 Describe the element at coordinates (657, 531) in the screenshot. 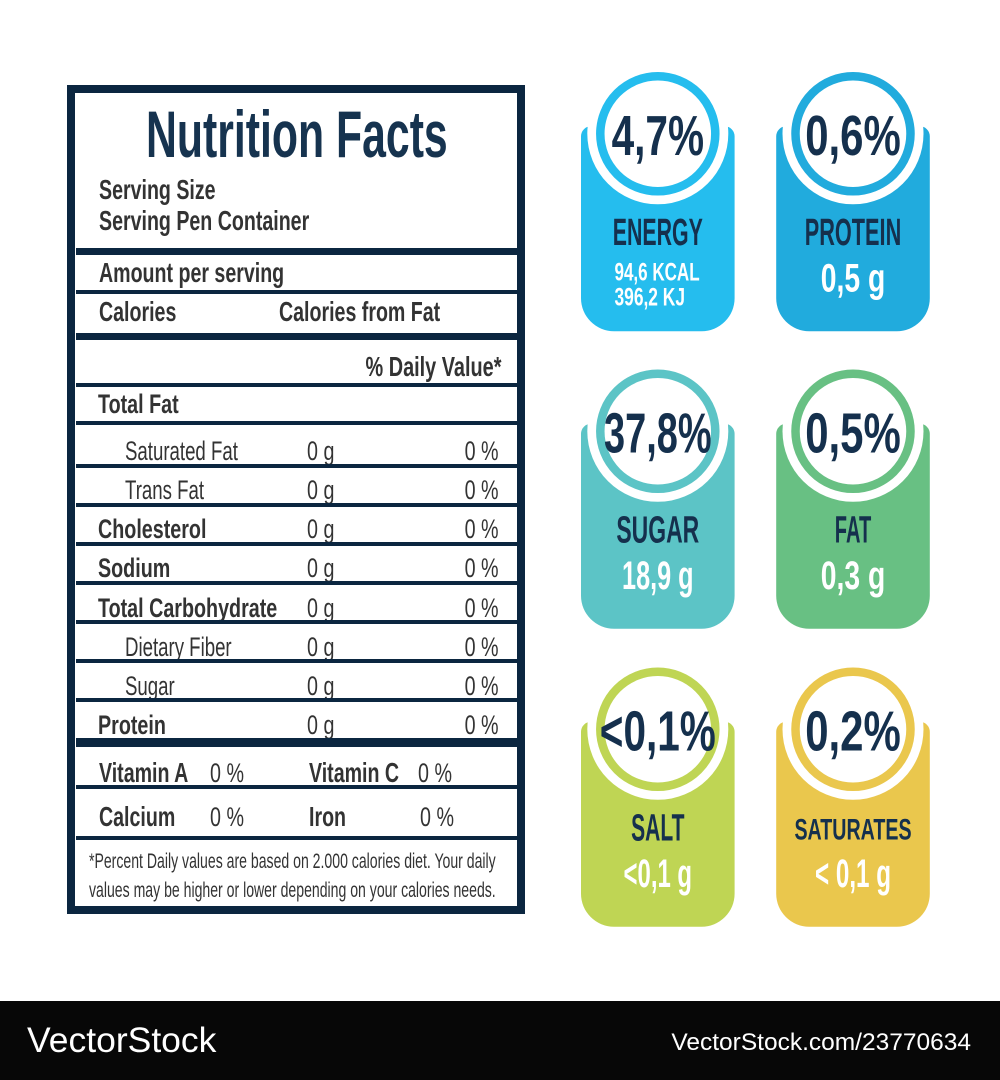

I see `svg-text: SUGAR` at that location.